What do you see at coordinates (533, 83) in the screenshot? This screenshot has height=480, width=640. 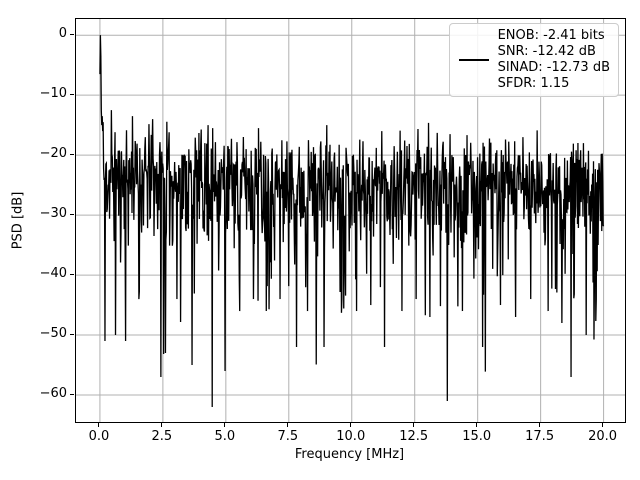 I see `legend-sfdr-label: SFDR: 1.15` at bounding box center [533, 83].